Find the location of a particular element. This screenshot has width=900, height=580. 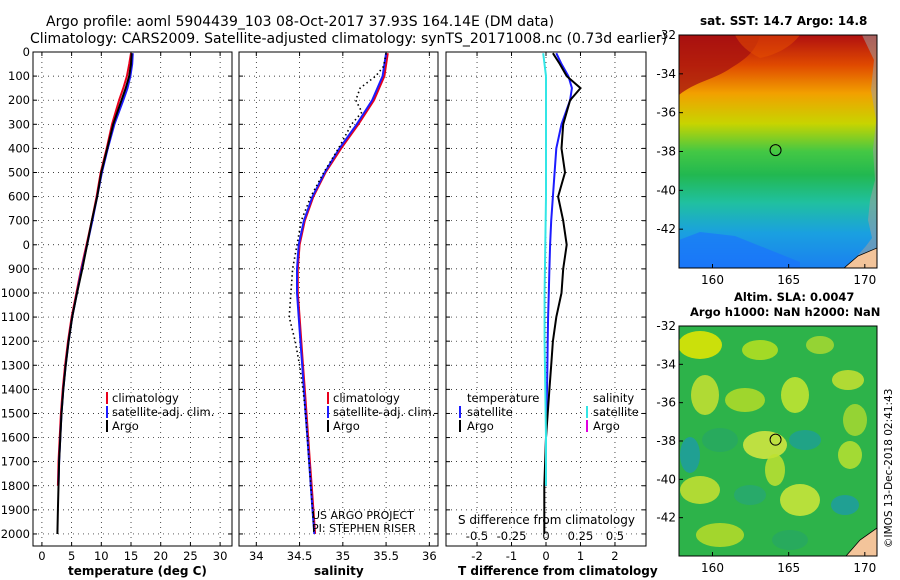

y-tick-label: 2000 is located at coordinates (15, 534).